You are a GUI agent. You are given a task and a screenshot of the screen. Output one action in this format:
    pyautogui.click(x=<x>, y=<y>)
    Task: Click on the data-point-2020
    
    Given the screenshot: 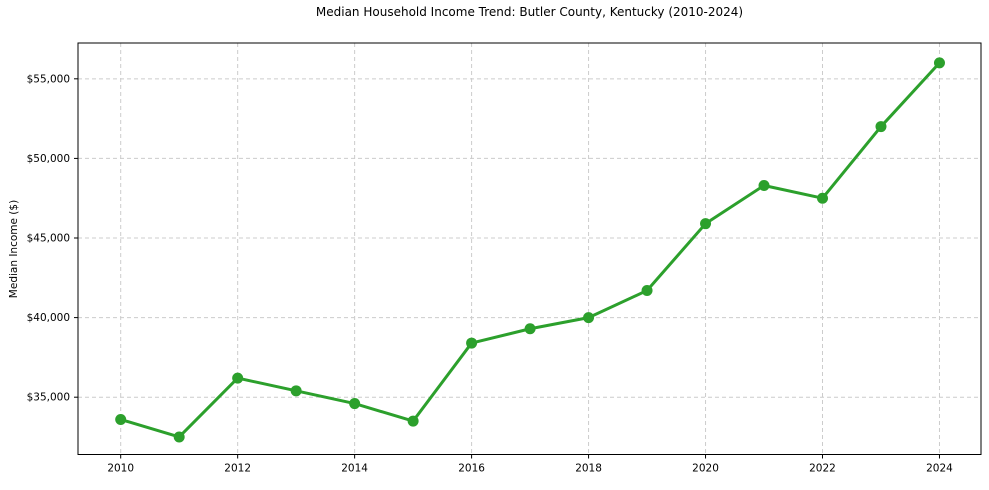 What is the action you would take?
    pyautogui.click(x=706, y=224)
    